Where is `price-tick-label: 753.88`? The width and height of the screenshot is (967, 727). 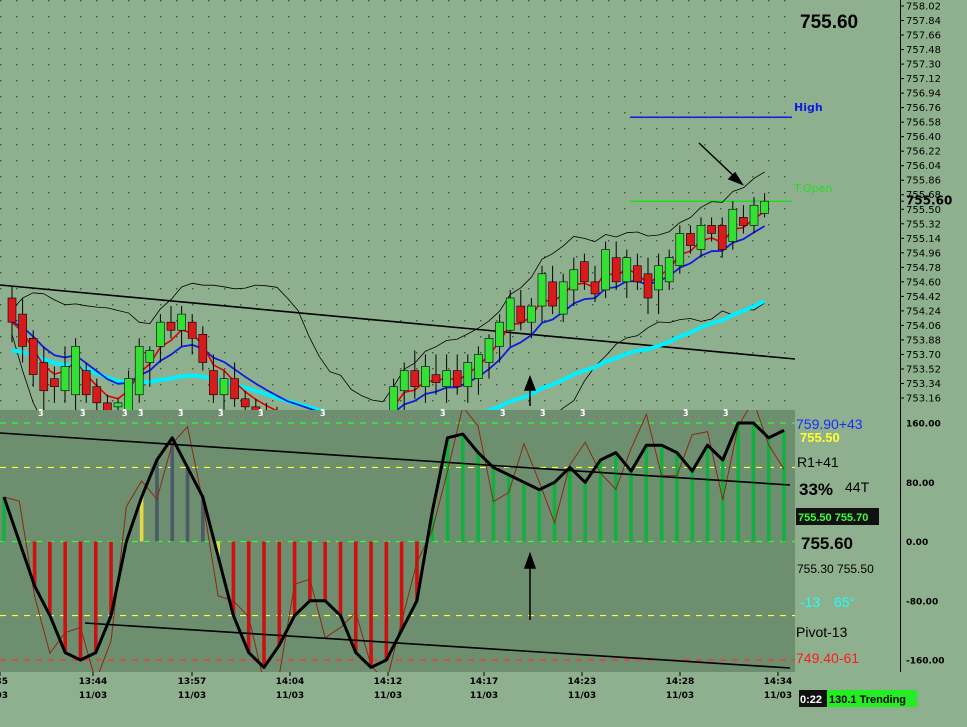 price-tick-label: 753.88 is located at coordinates (923, 340).